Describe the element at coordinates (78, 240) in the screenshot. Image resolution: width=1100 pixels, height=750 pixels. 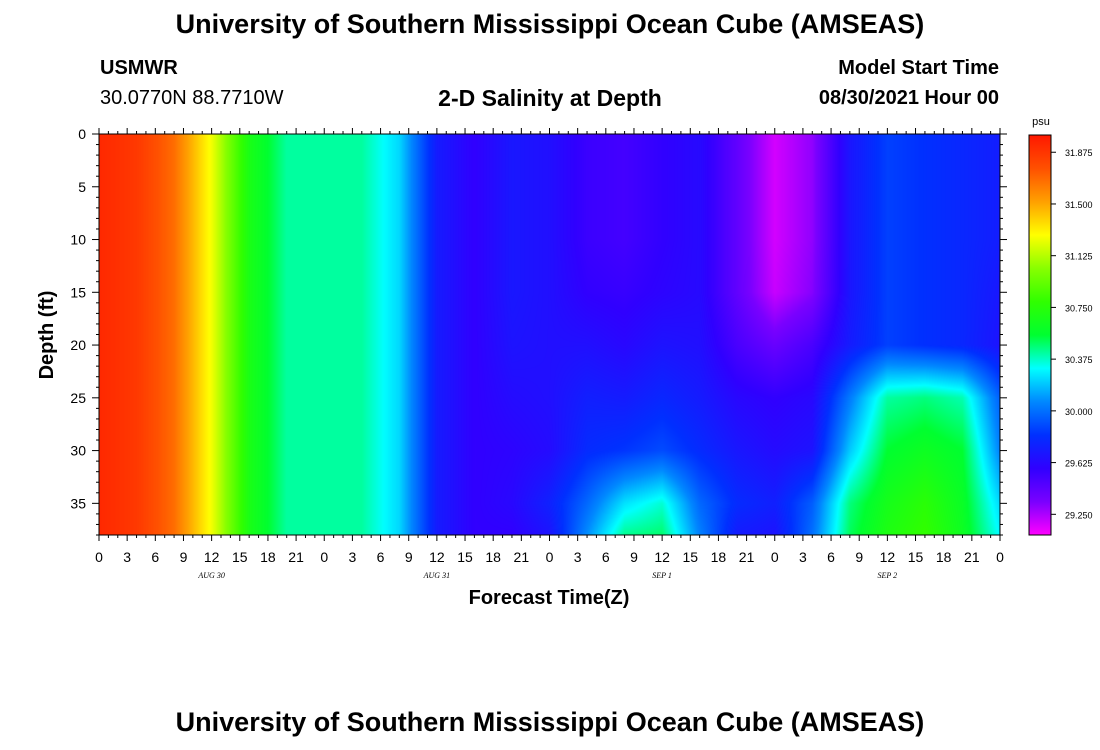
I see `y-tick-label: 10` at that location.